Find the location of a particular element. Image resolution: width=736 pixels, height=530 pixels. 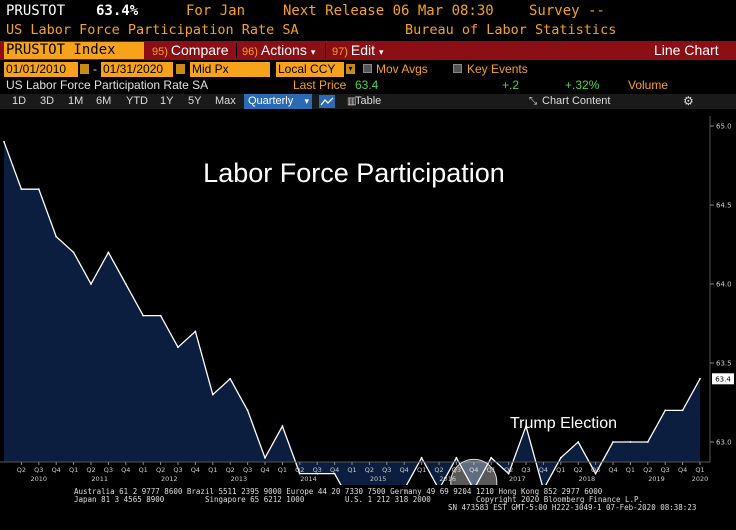

period-ytd: YTD is located at coordinates (137, 101).